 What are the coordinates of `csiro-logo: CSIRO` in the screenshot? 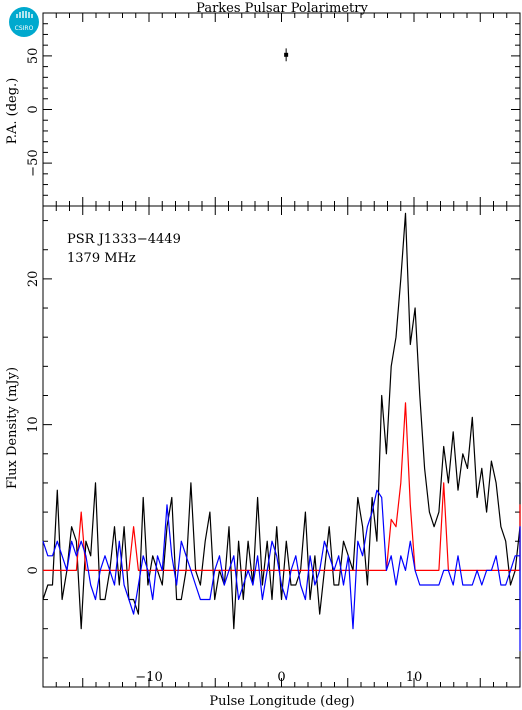 It's located at (24, 22).